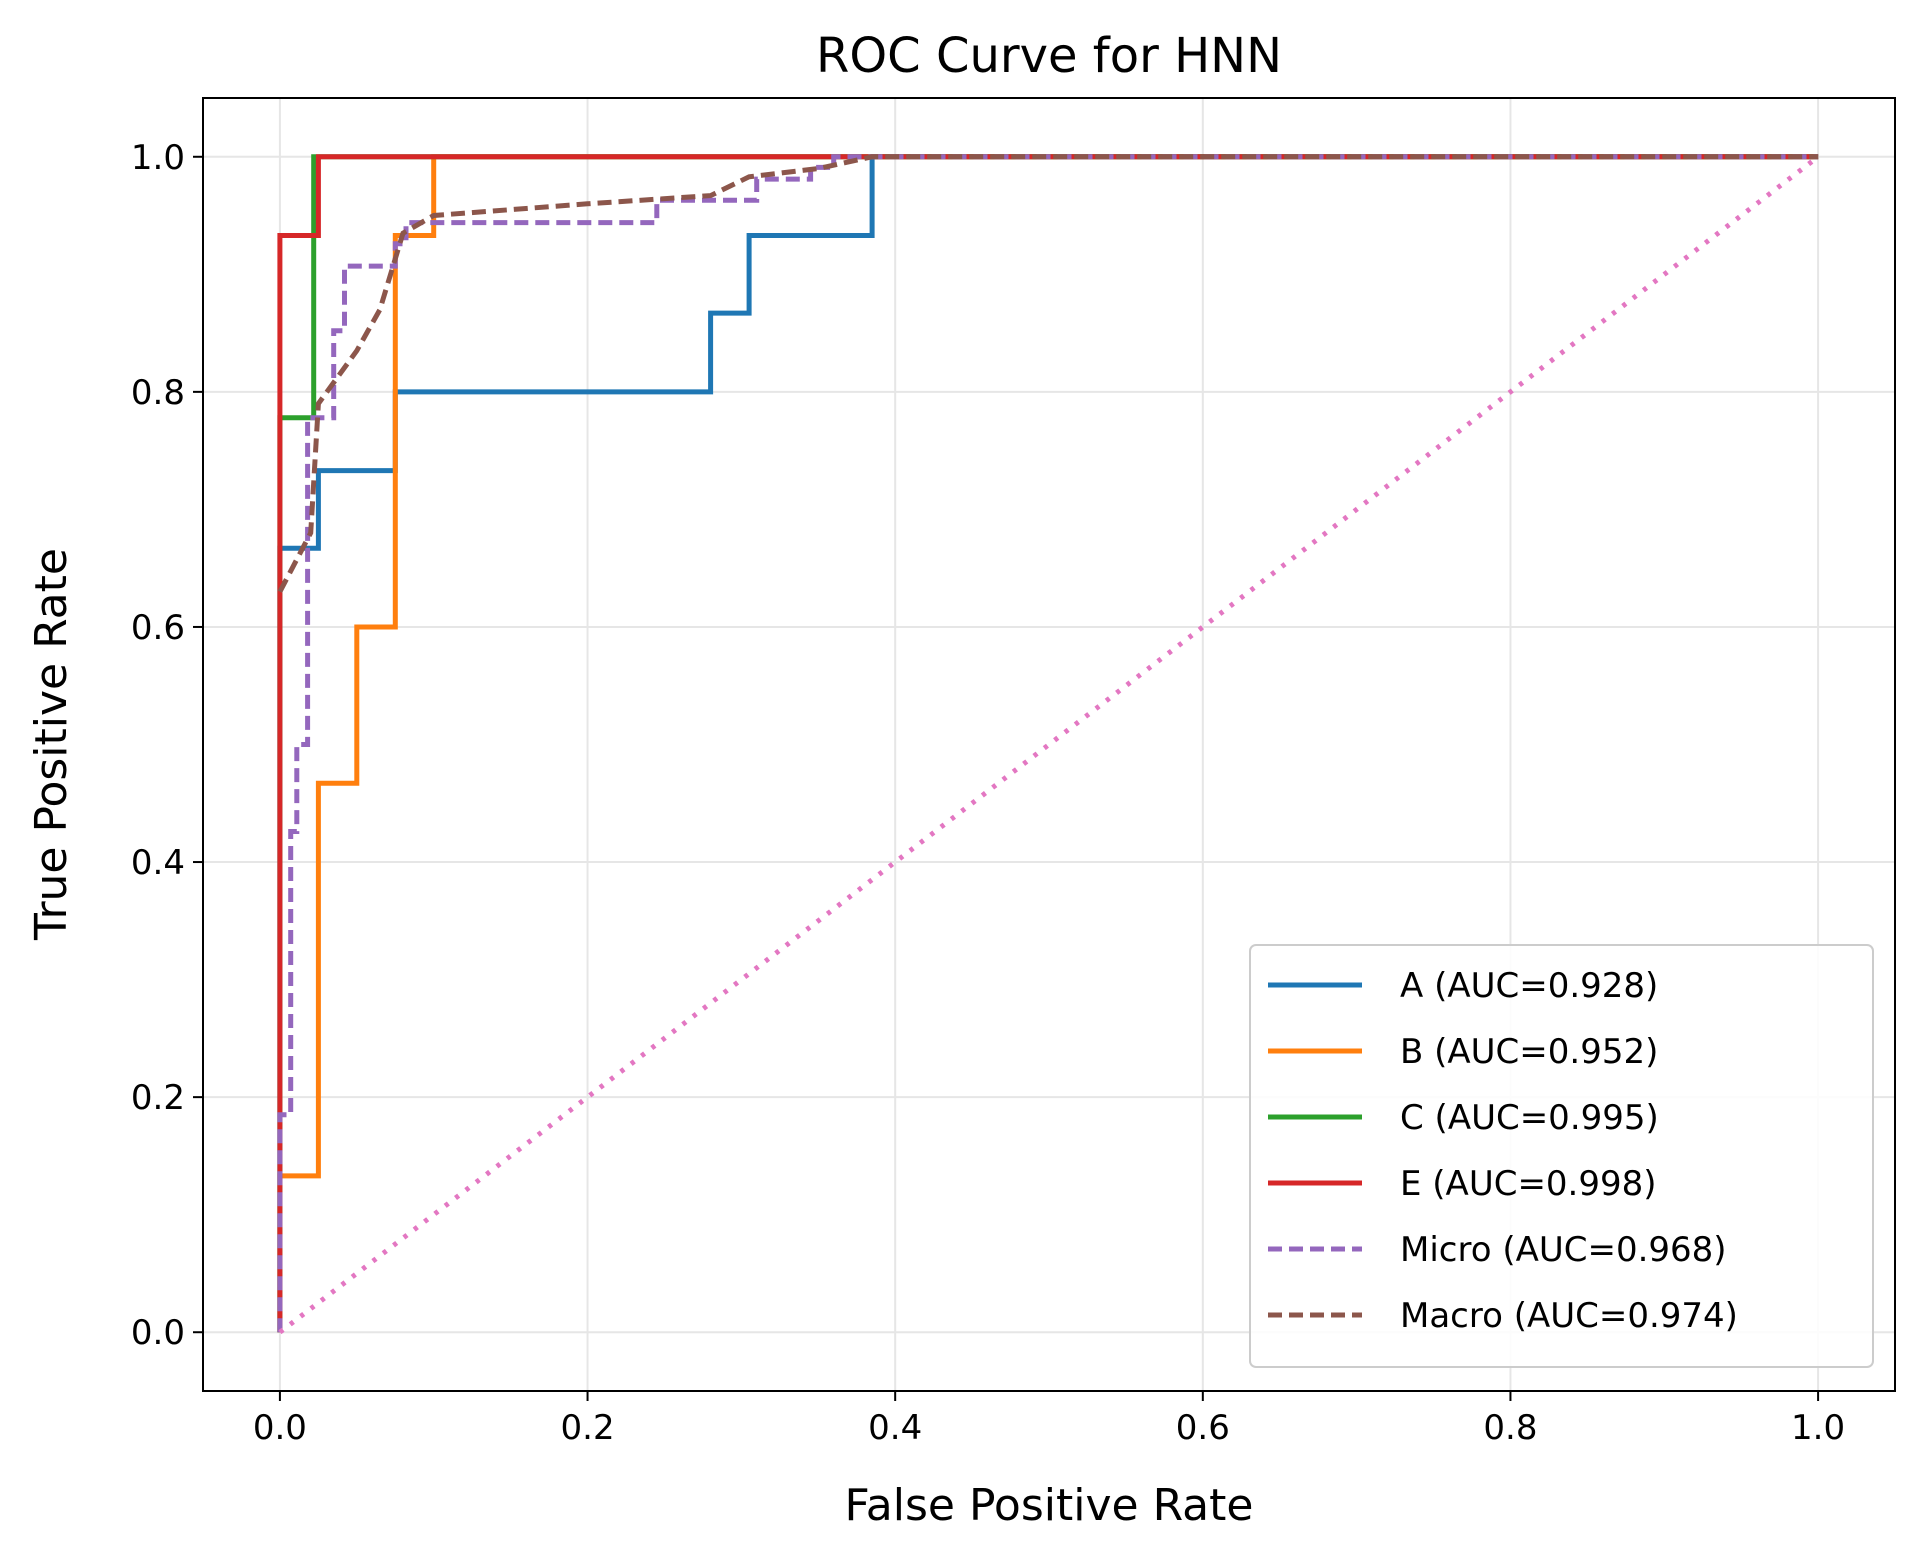 The image size is (1918, 1558). I want to click on y-axis-ticks: 0.0 0.2 0.4 0.6 0.8 1.0, so click(167, 745).